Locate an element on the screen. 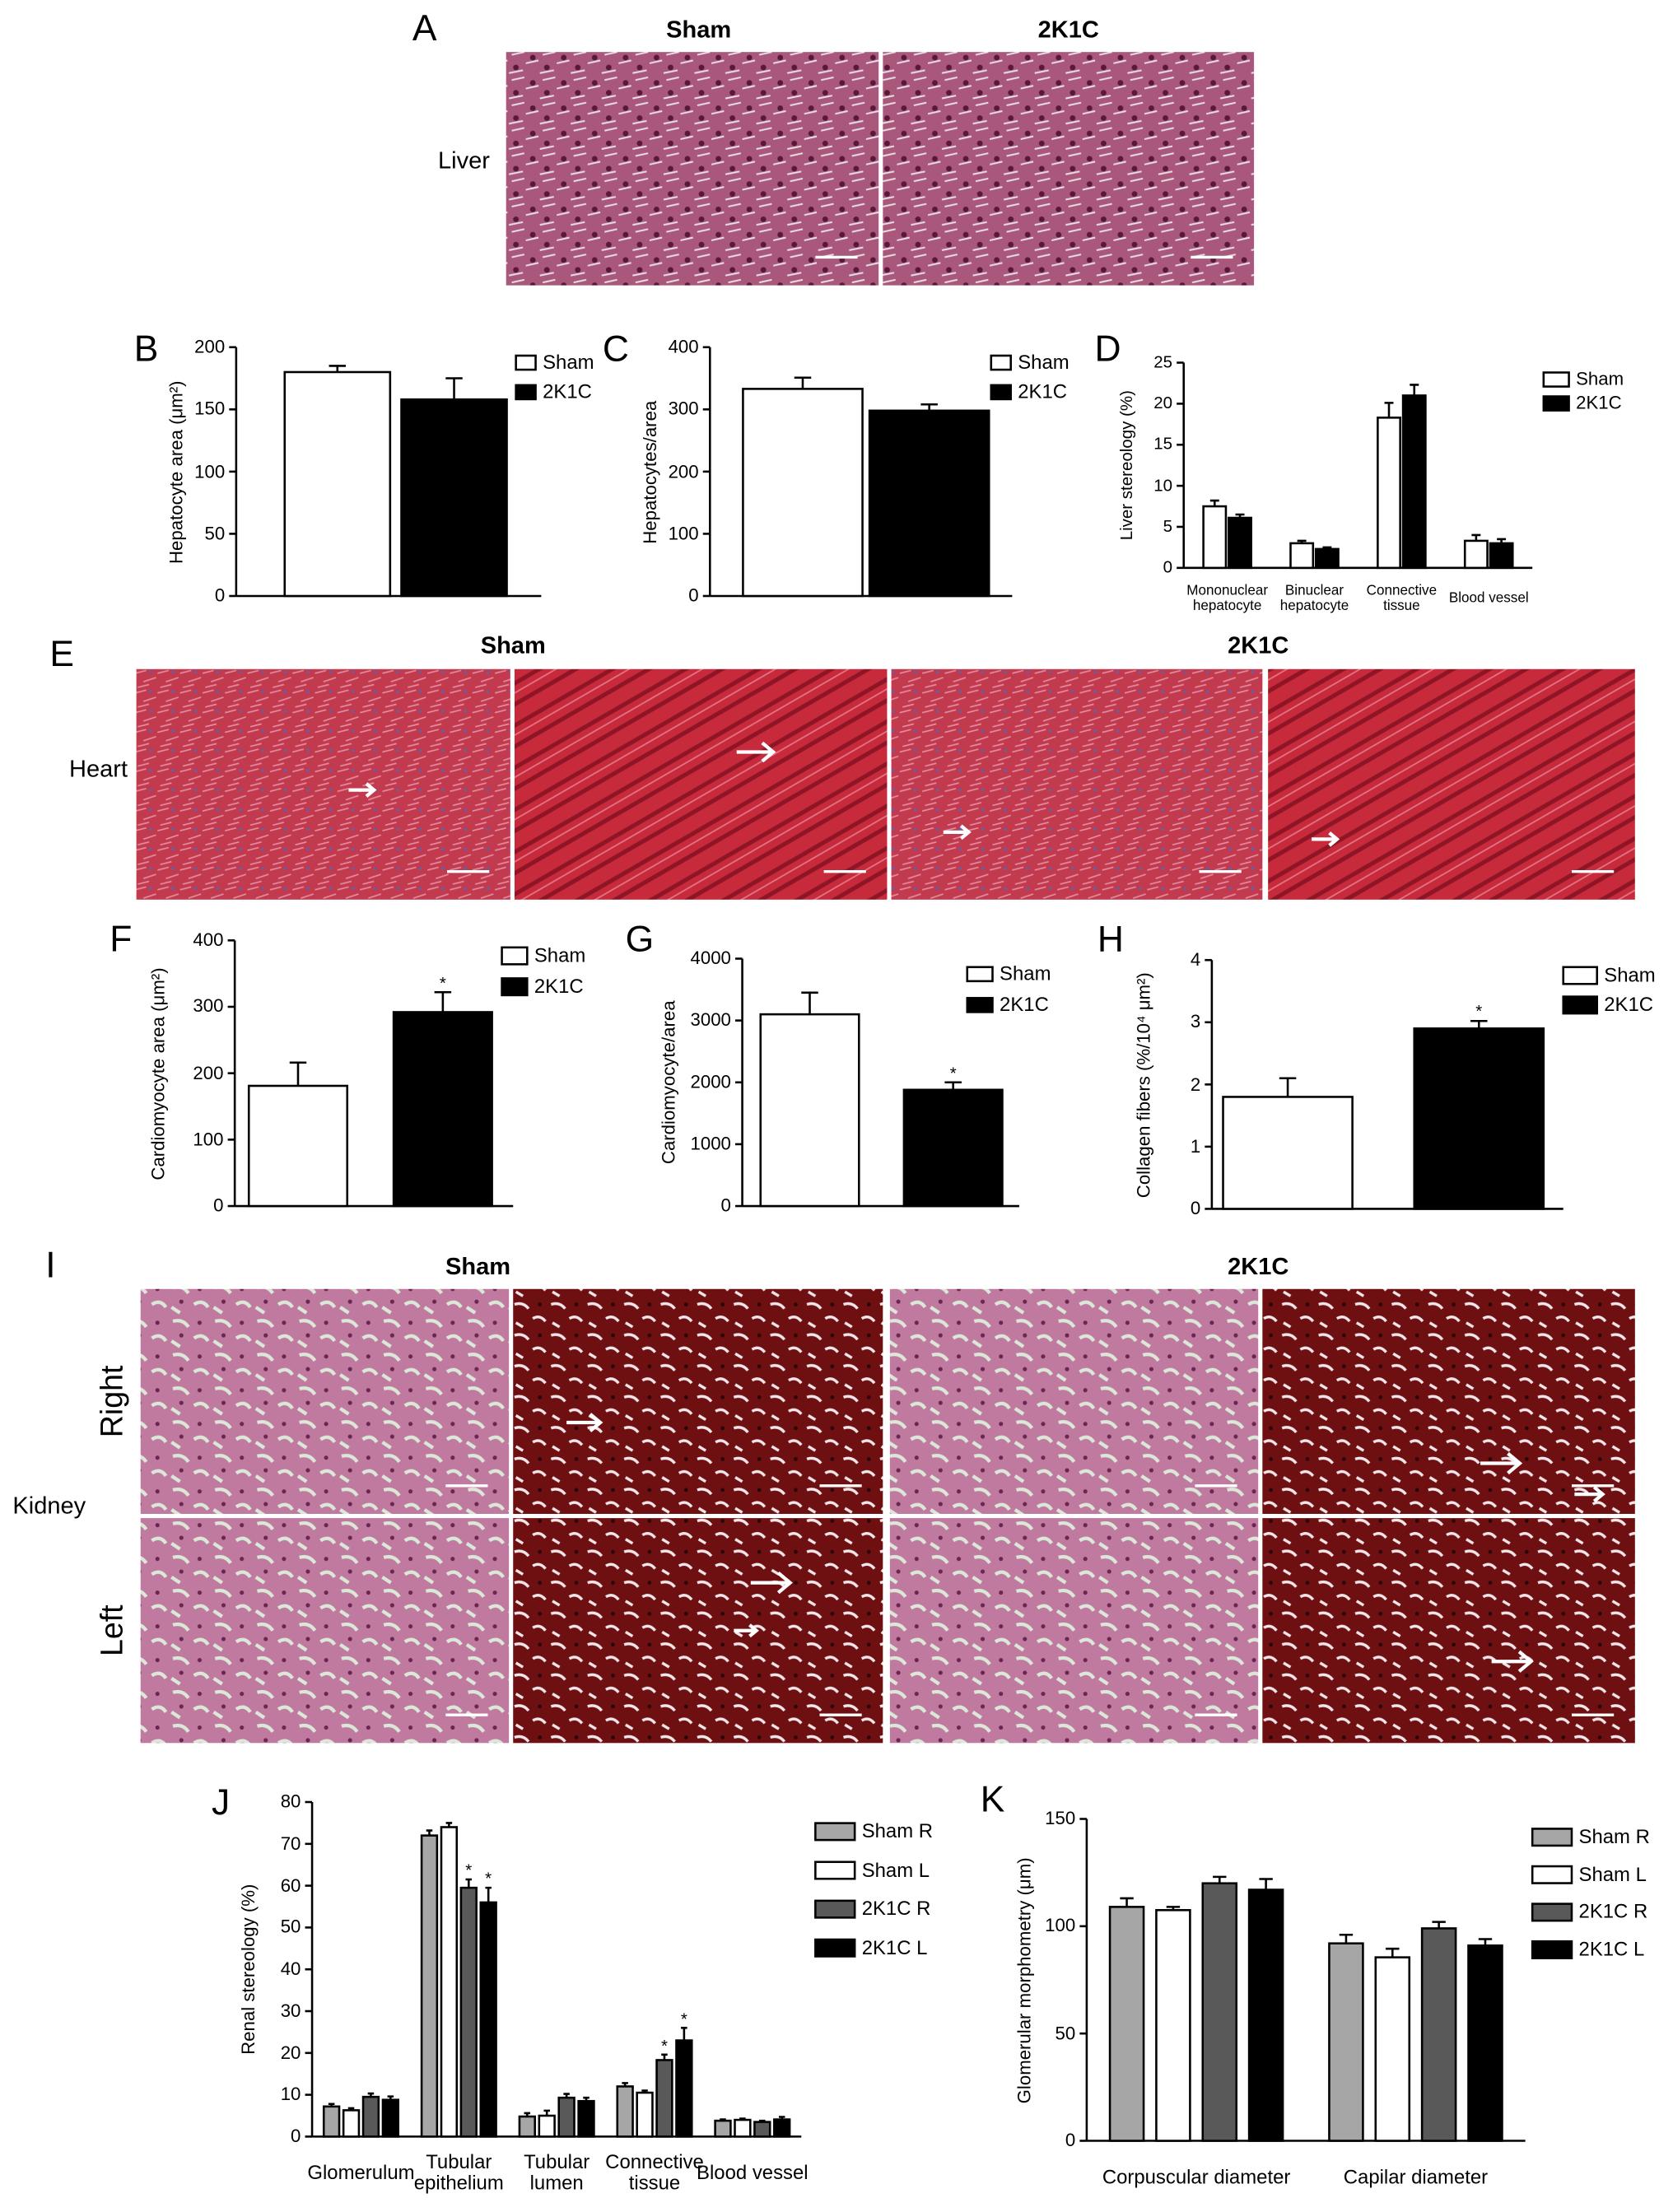  x-tick-label: Capilar diameter is located at coordinates (1416, 2176).